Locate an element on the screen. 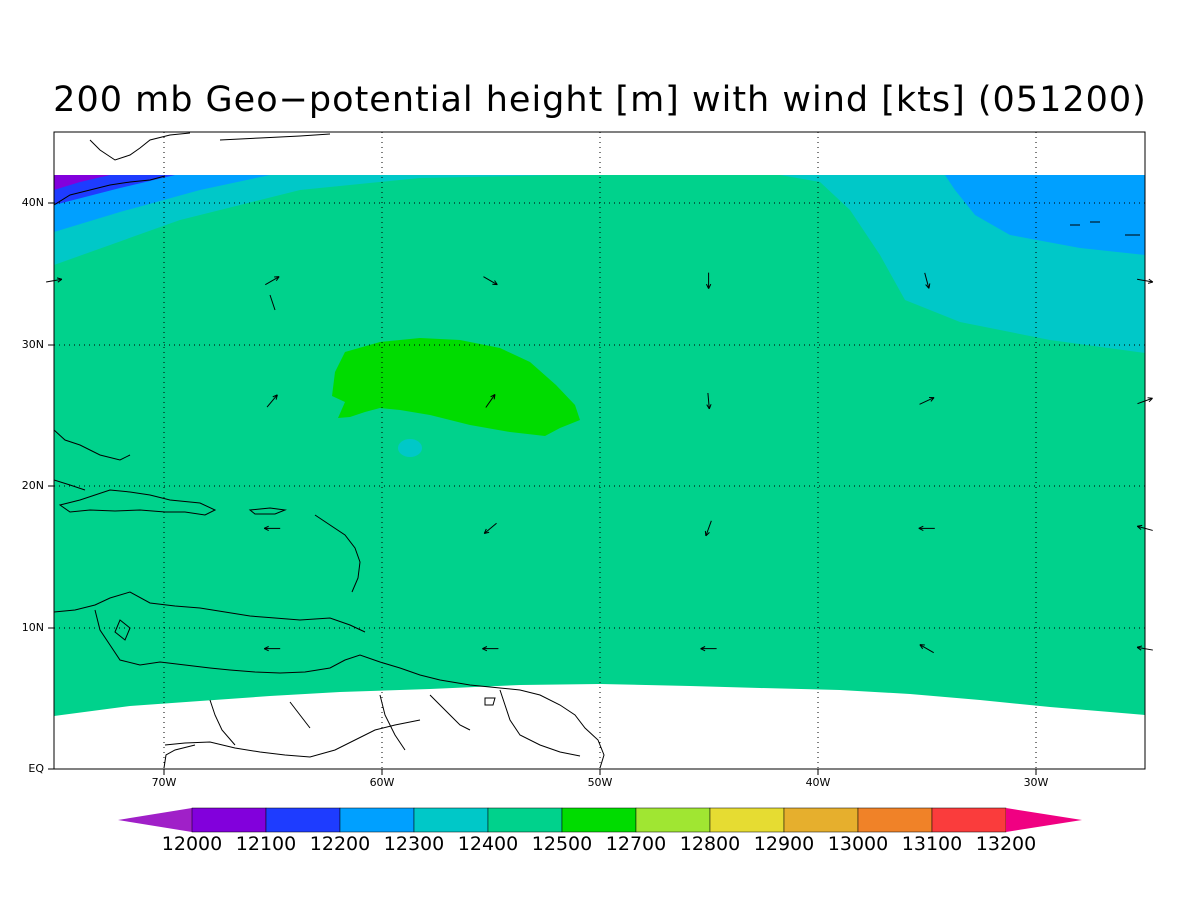  colorbar-arrow-right is located at coordinates (1044, 820).